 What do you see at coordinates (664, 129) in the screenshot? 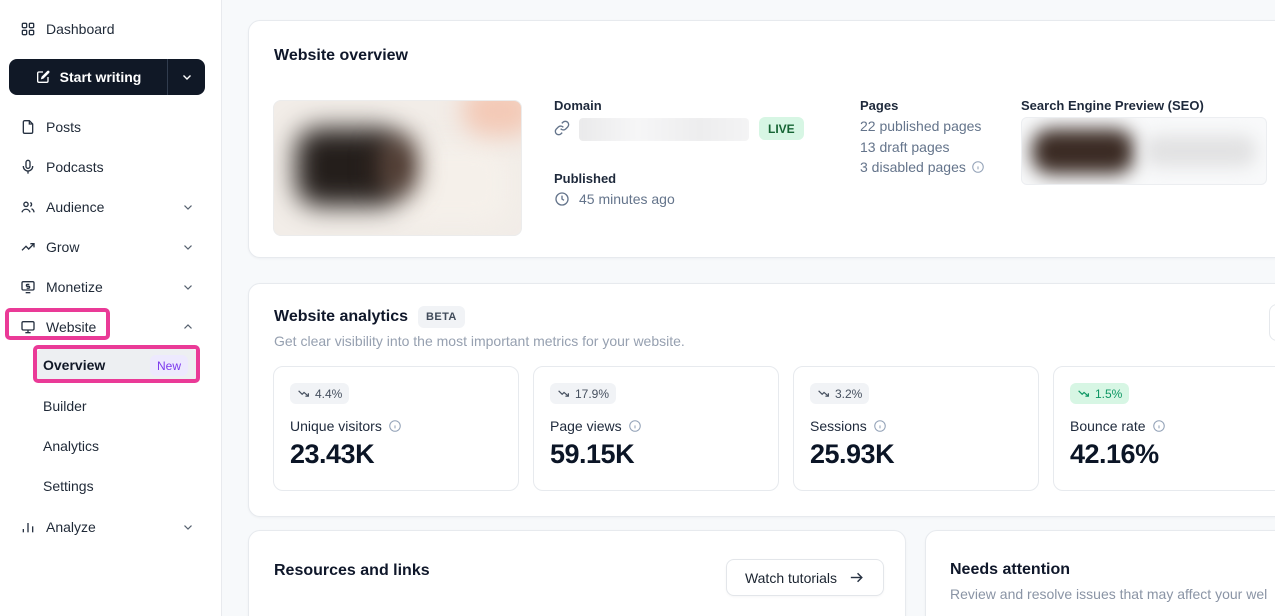
I see `domain-url-redacted` at bounding box center [664, 129].